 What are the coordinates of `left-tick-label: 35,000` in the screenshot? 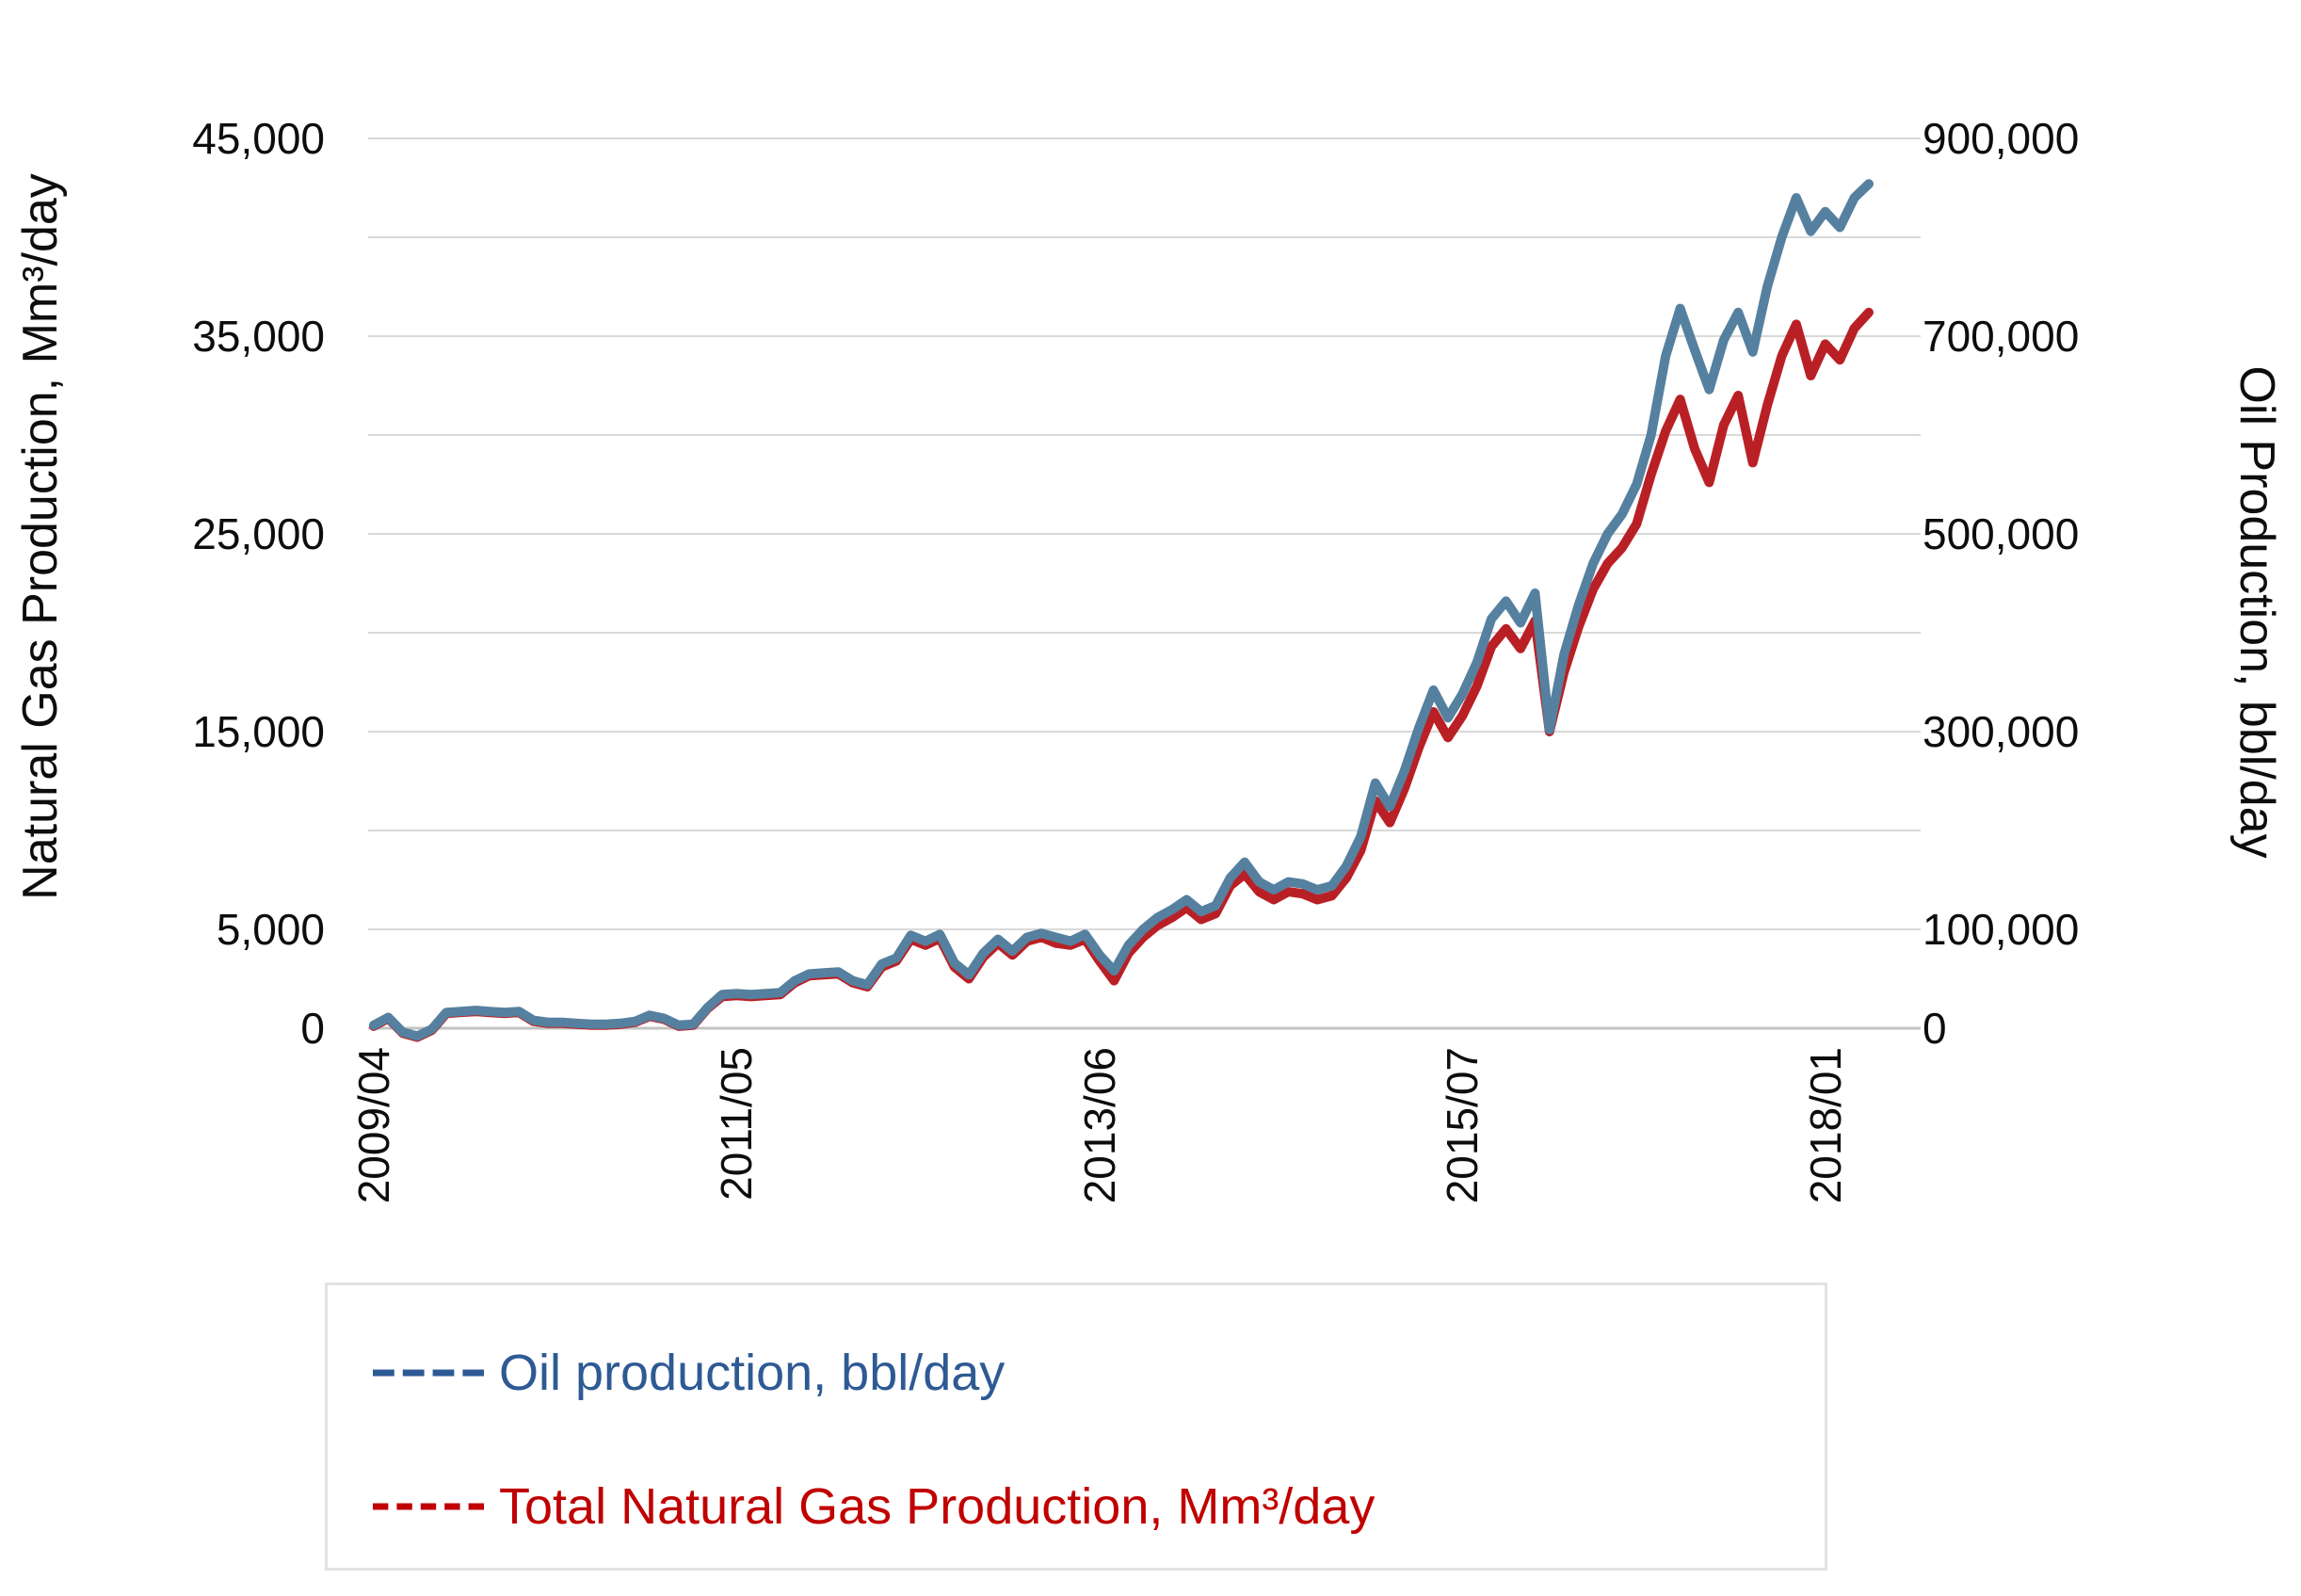 It's located at (258, 336).